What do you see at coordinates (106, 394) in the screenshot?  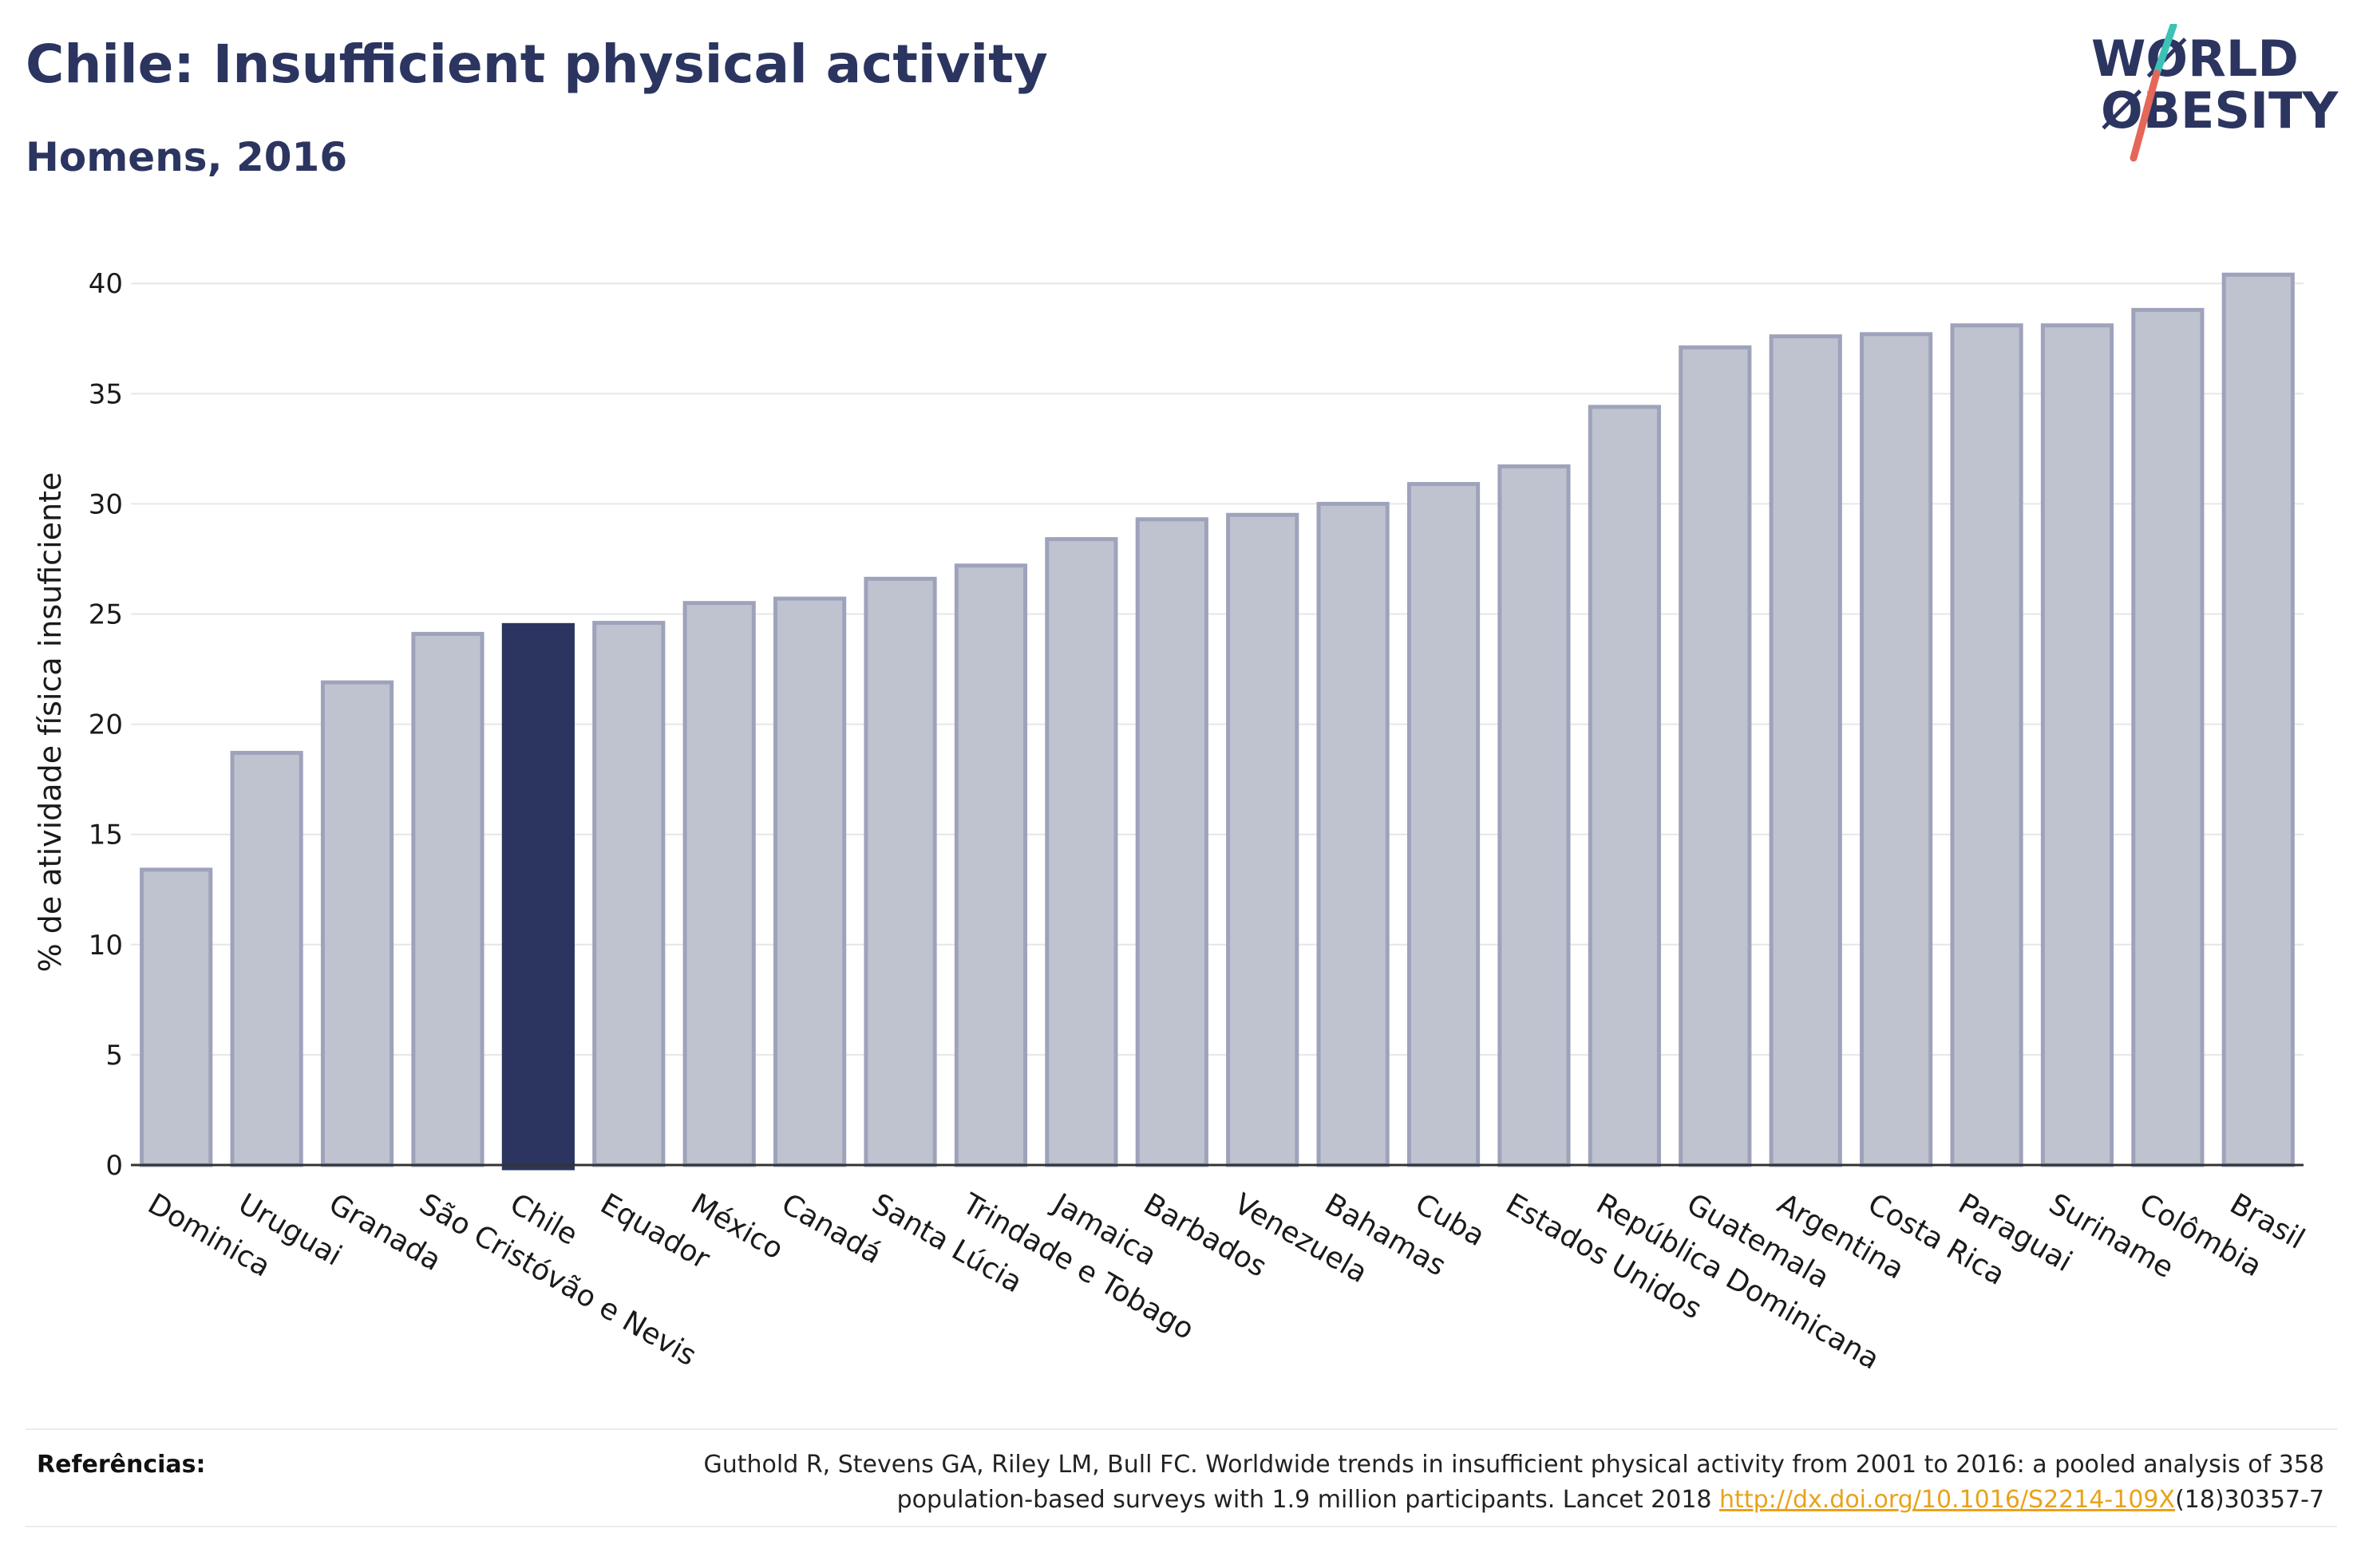 I see `y-tick-label: 35` at bounding box center [106, 394].